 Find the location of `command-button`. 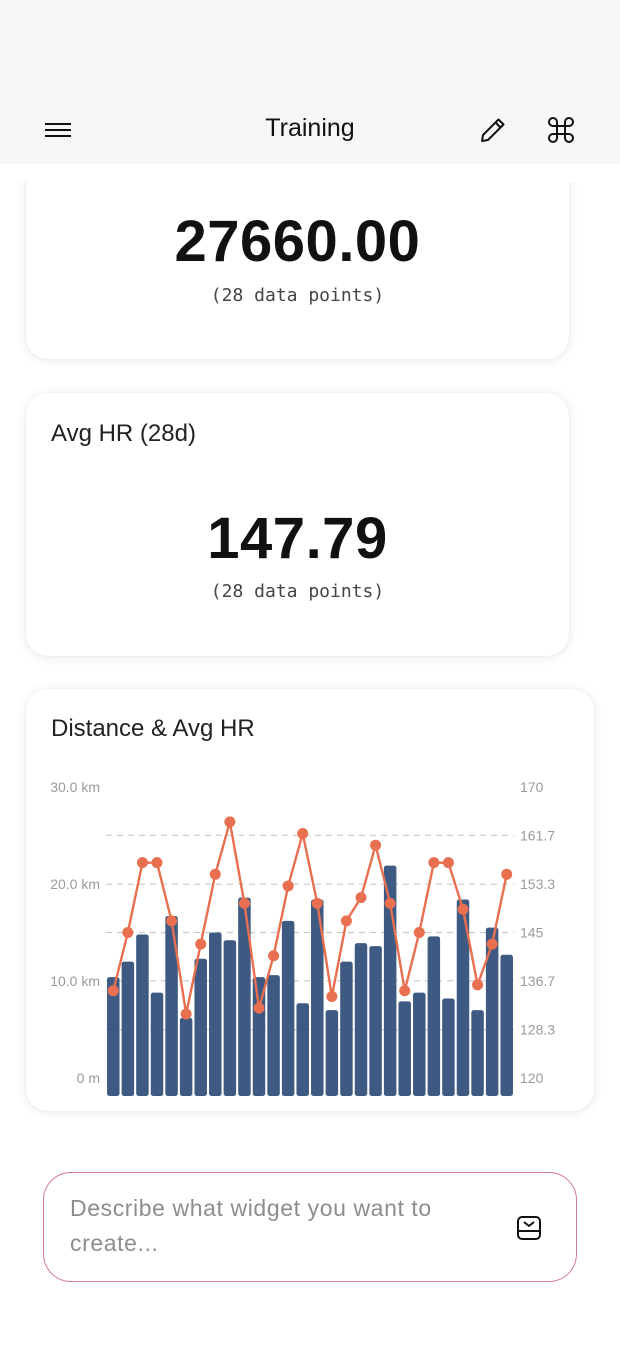

command-button is located at coordinates (561, 130).